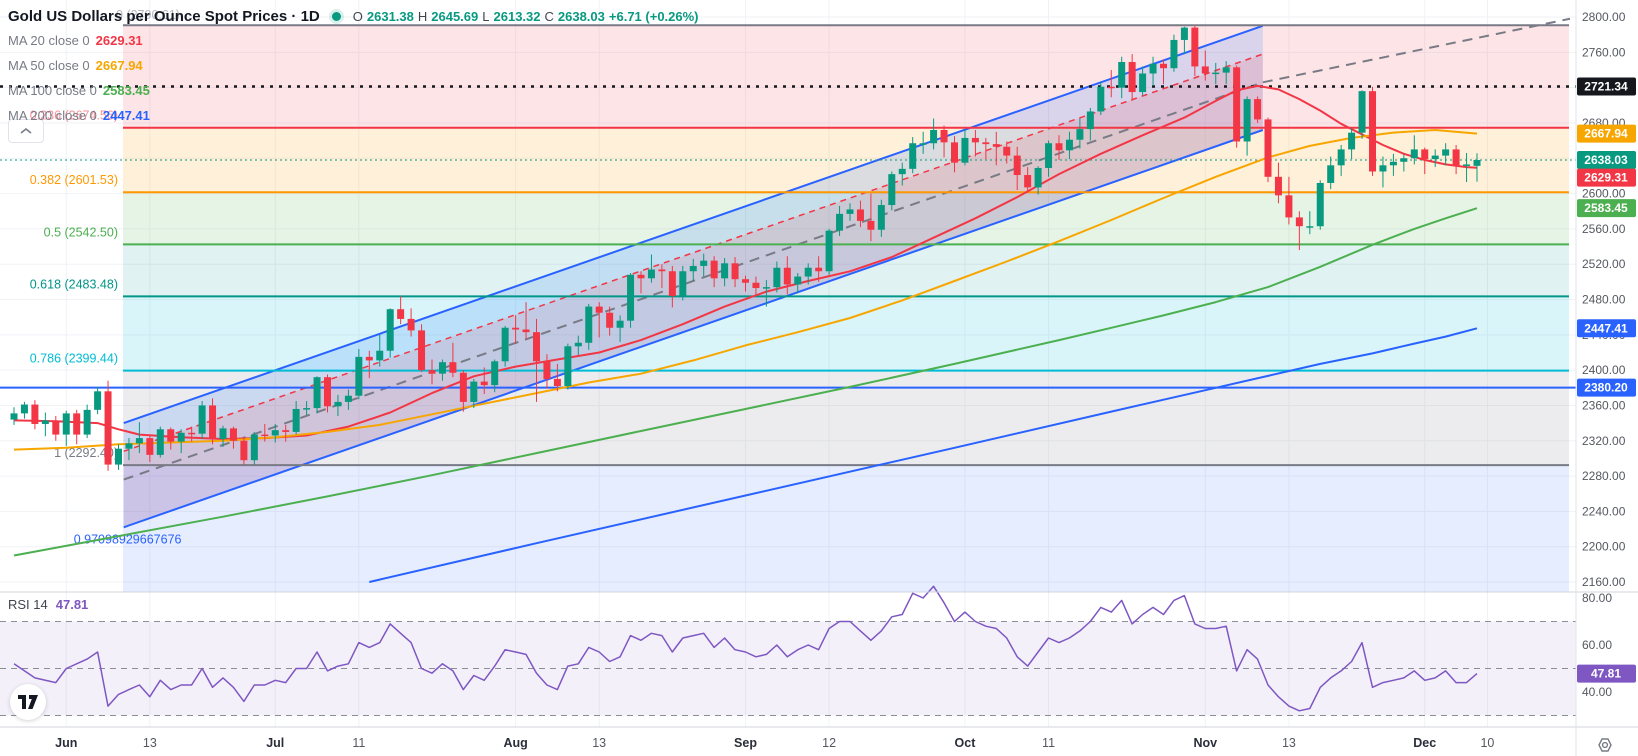 This screenshot has width=1638, height=756. I want to click on ma200-legend-row: MA 200 close 0 2447.41, so click(353, 115).